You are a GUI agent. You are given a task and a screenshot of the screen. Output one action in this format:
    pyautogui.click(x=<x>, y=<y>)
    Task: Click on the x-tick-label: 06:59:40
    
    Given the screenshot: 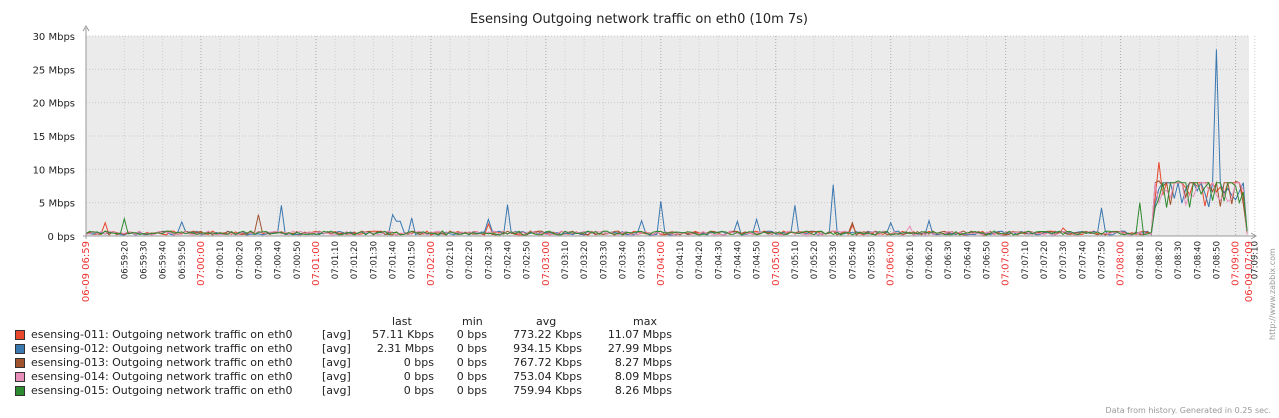 What is the action you would take?
    pyautogui.click(x=164, y=260)
    